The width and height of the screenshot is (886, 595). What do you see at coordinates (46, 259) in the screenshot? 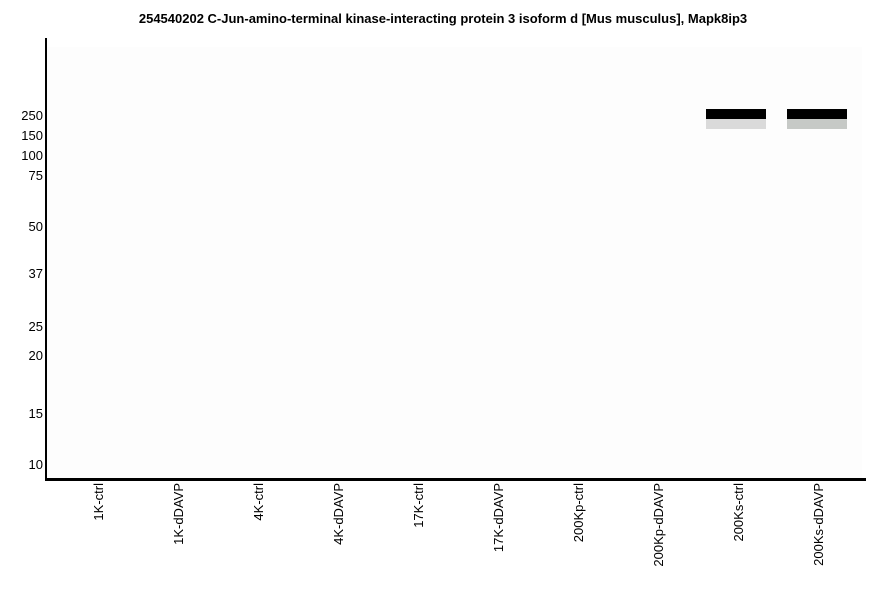
I see `y-axis-line` at bounding box center [46, 259].